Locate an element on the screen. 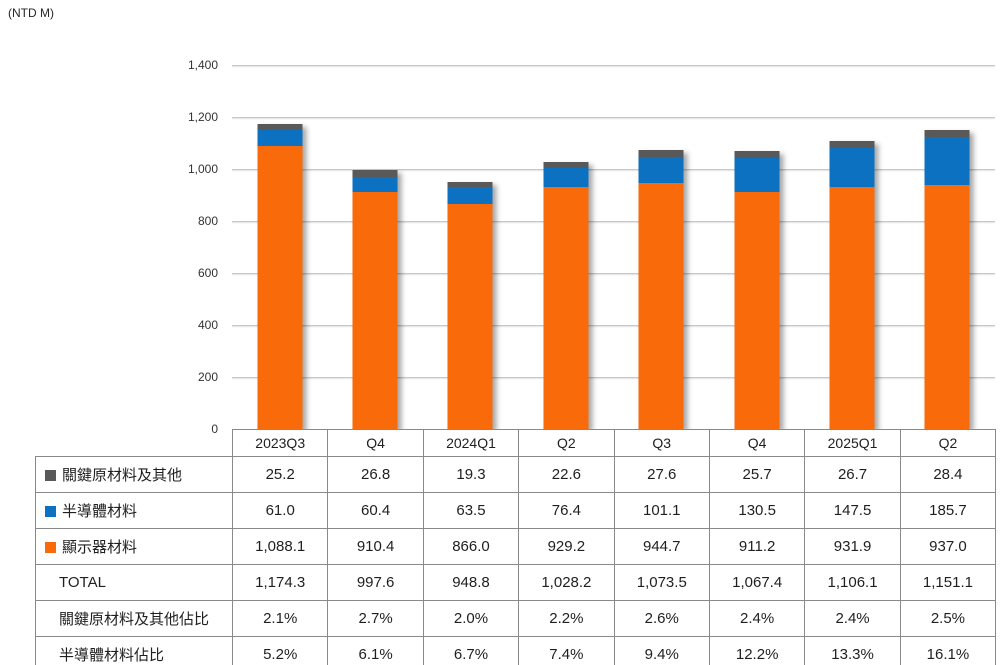  table-header-row: 2023Q3 Q4 2024Q1 Q2 Q3 Q4 2025Q1 Q2 is located at coordinates (516, 443).